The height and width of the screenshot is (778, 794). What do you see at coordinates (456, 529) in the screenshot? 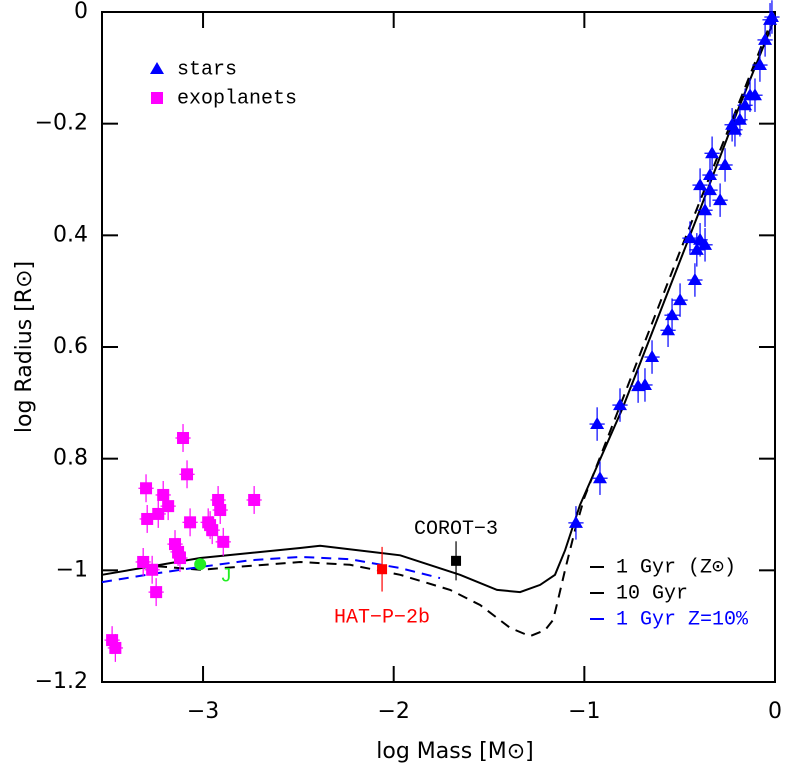
I see `annotation: COROT−3` at bounding box center [456, 529].